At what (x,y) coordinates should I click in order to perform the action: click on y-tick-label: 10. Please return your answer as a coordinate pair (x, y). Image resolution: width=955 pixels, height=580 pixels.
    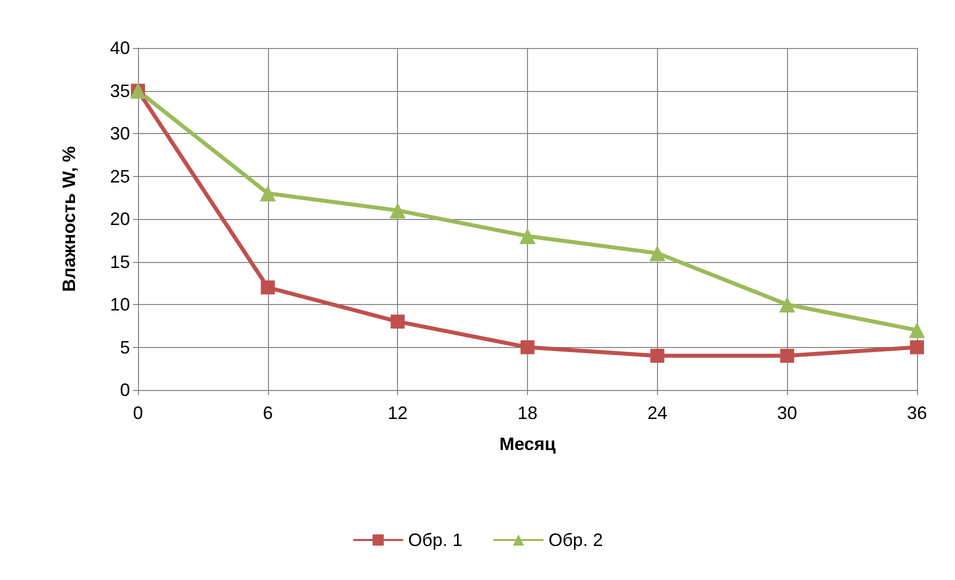
    Looking at the image, I should click on (120, 304).